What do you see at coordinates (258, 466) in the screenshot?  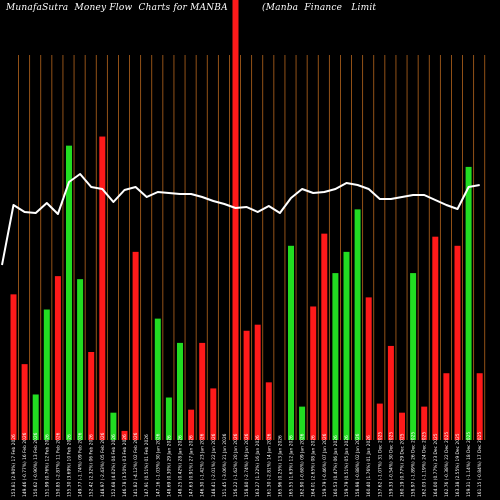 I see `x-tick-label: 163.27 (1.22%) 16 Jan 2026` at bounding box center [258, 466].